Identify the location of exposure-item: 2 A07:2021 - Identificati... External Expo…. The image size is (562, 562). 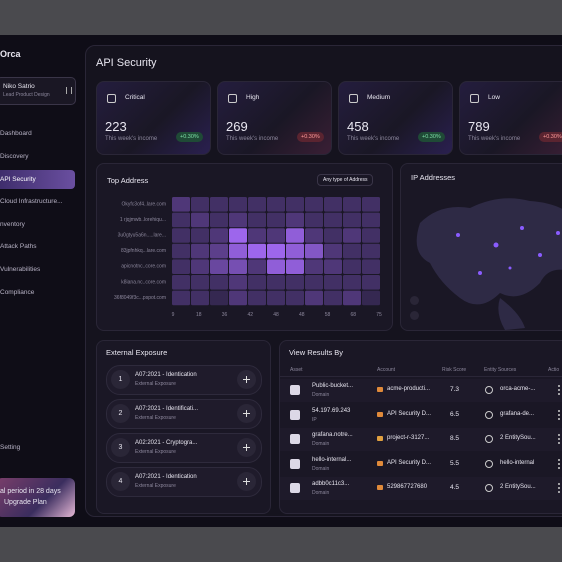
(184, 414).